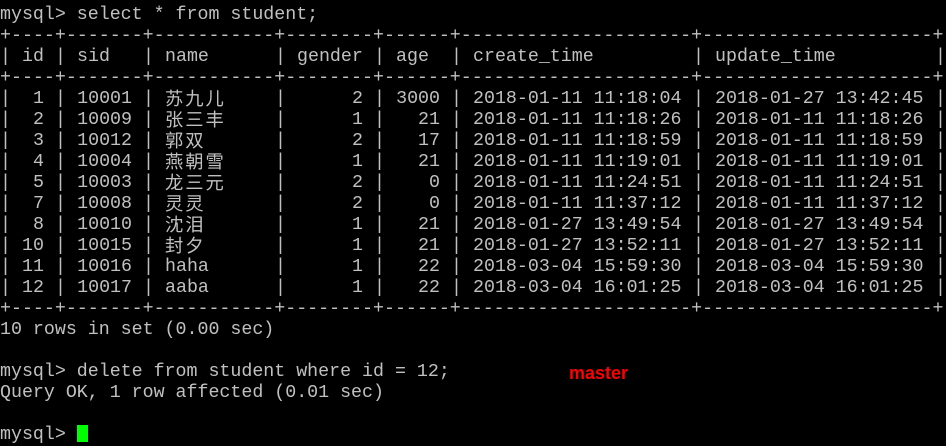 The image size is (946, 446). Describe the element at coordinates (577, 246) in the screenshot. I see `cell-create_time: 2018-01-27 13:52:11` at that location.